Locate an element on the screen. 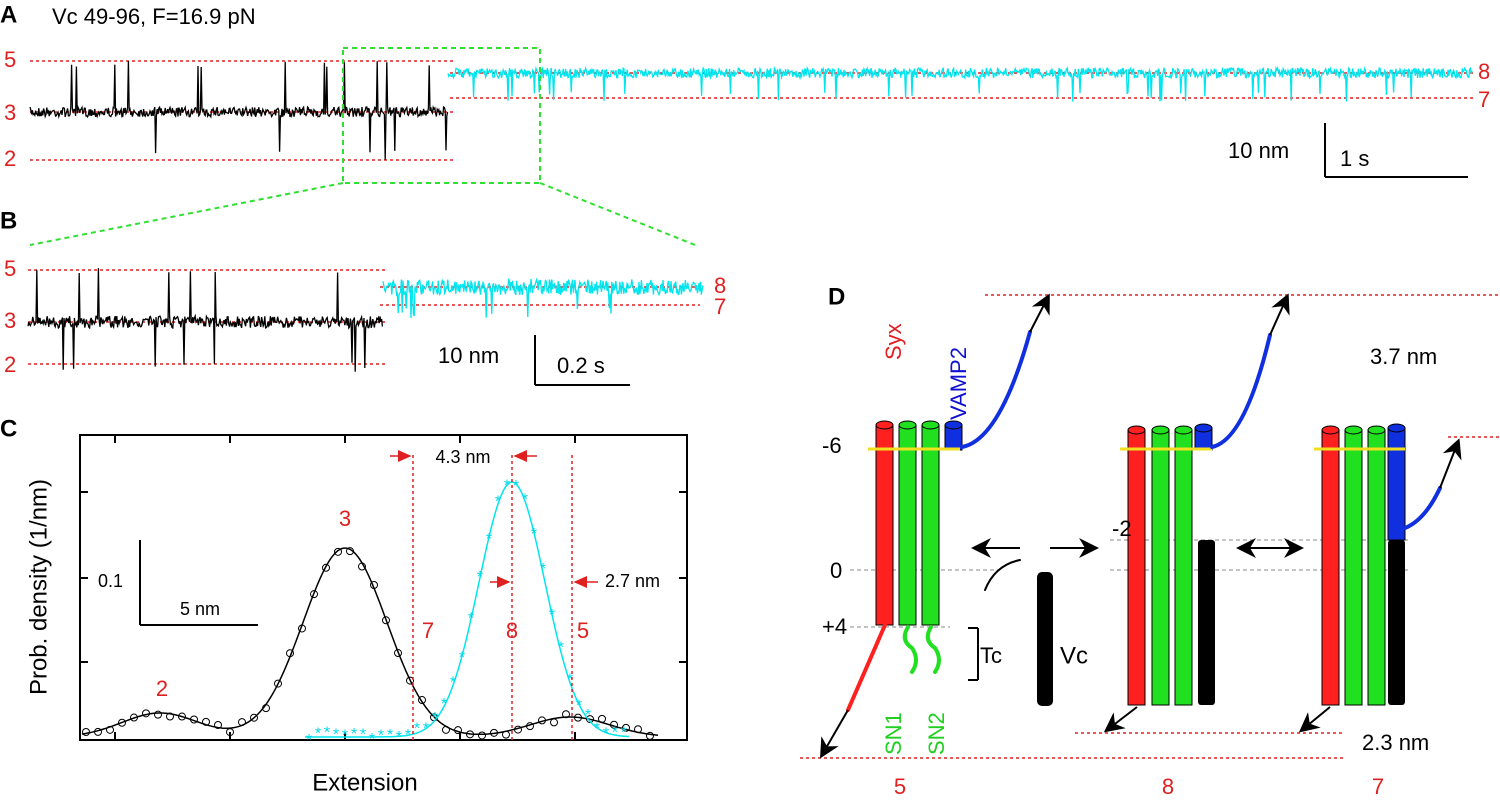  distance-label: 3.7 nm is located at coordinates (1403, 356).